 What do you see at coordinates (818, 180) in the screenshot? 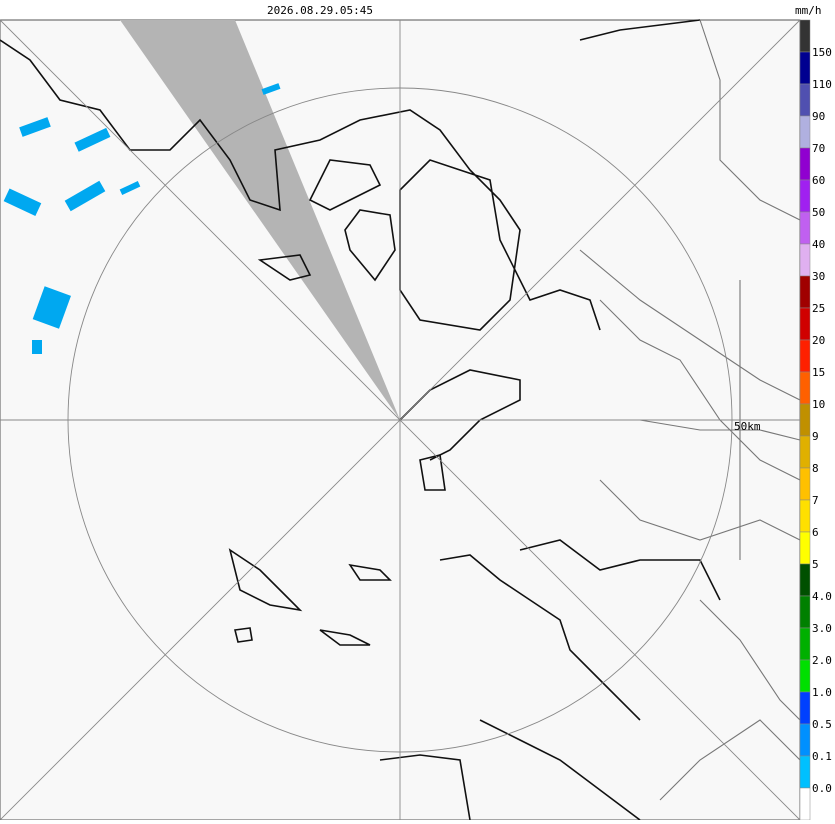
I see `legend-label: 60` at bounding box center [818, 180].